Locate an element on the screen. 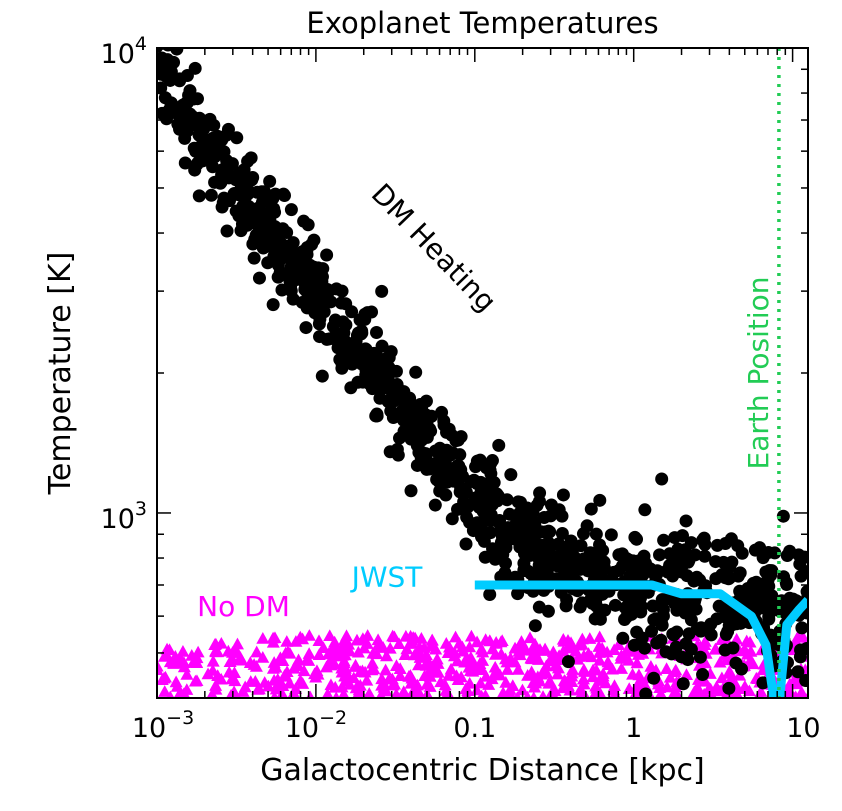 The width and height of the screenshot is (842, 811). y-tick-label: 103 is located at coordinates (124, 516).